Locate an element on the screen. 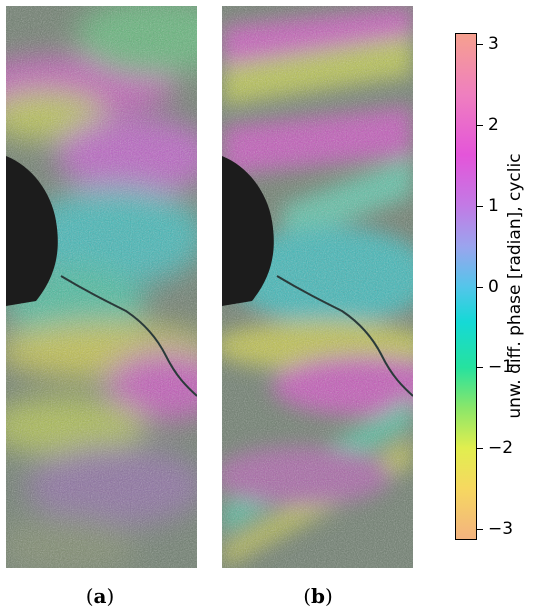  panel-label-b: (b) is located at coordinates (318, 596).